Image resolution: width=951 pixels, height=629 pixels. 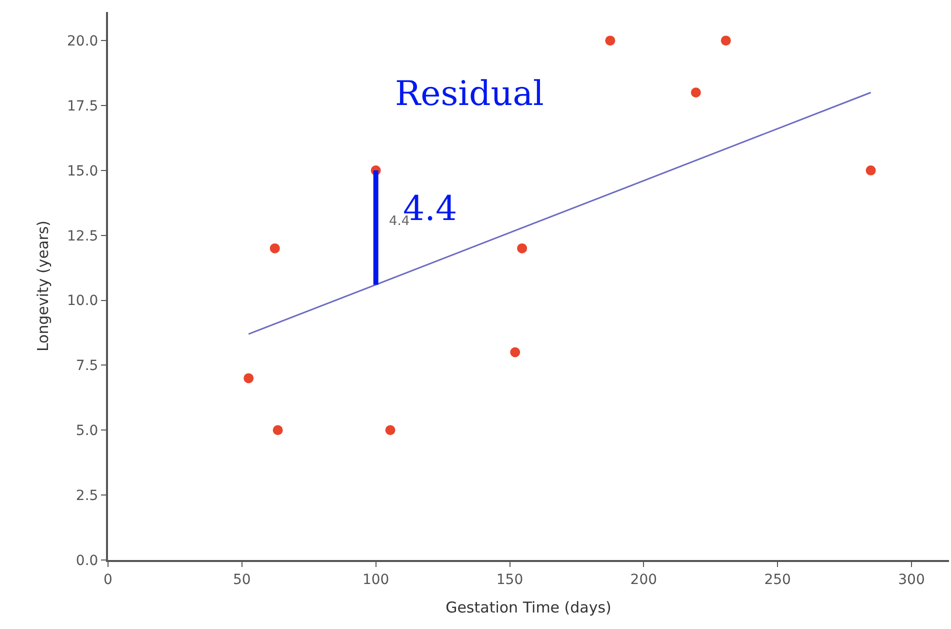 What do you see at coordinates (376, 580) in the screenshot?
I see `x-tick-label: 100` at bounding box center [376, 580].